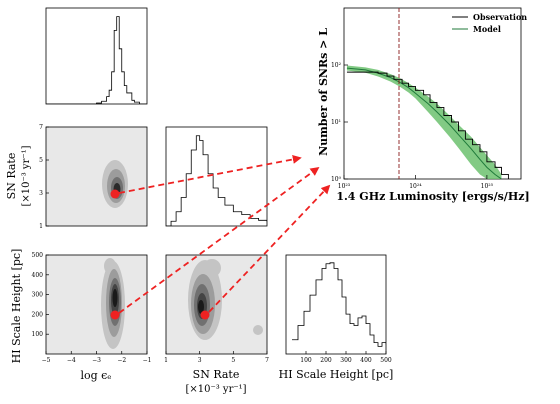  I want to click on tick-label-log-ee: −1, so click(147, 360).